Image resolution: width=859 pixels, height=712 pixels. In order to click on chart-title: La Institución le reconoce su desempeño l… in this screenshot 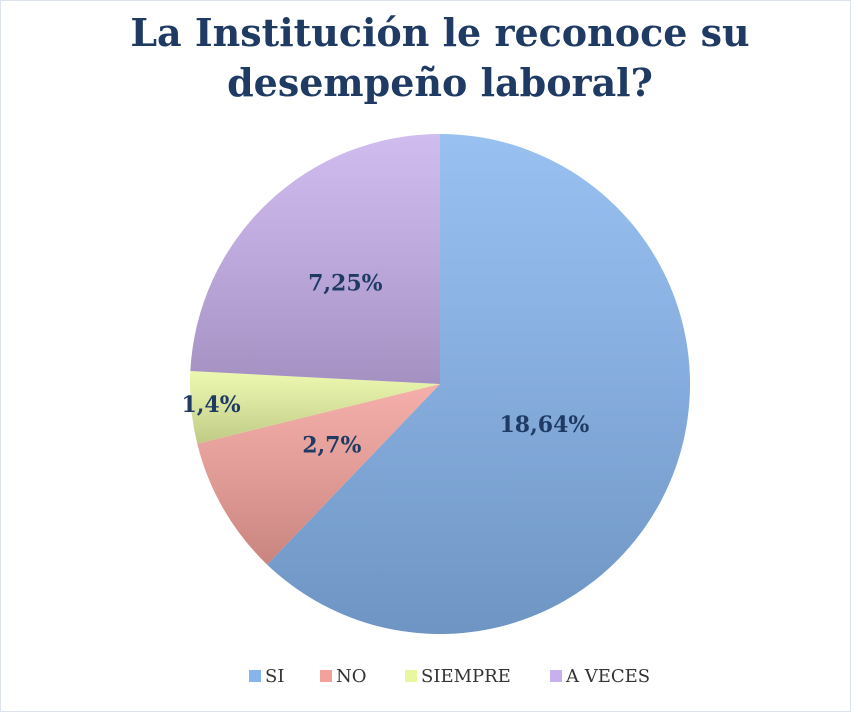, I will do `click(439, 57)`.